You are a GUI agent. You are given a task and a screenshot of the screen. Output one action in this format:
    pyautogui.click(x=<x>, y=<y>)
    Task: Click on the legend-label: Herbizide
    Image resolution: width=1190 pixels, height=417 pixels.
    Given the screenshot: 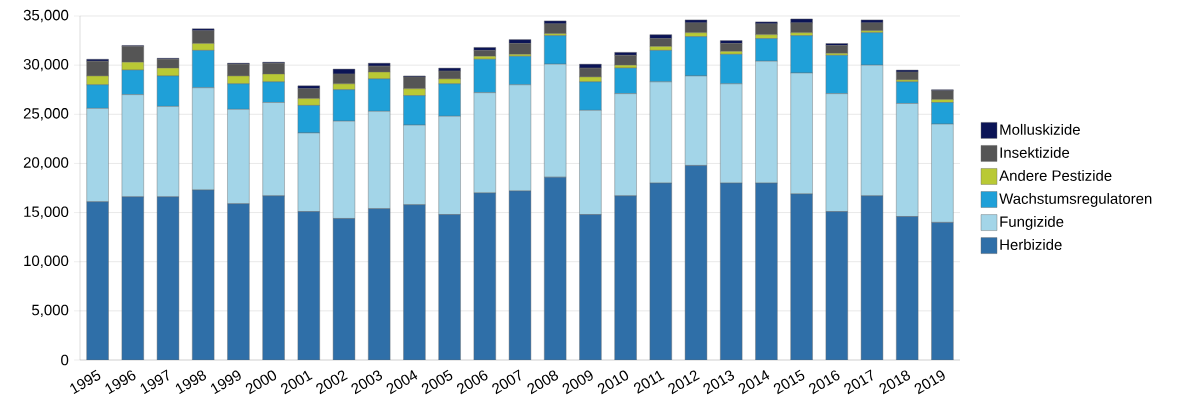 What is the action you would take?
    pyautogui.click(x=1031, y=245)
    